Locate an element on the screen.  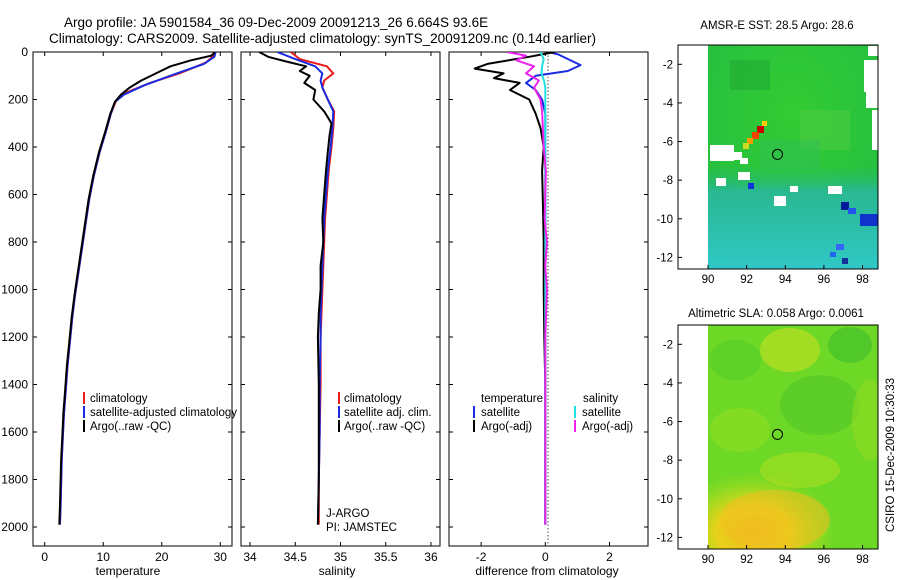
x-tick-label: 90 is located at coordinates (708, 560).